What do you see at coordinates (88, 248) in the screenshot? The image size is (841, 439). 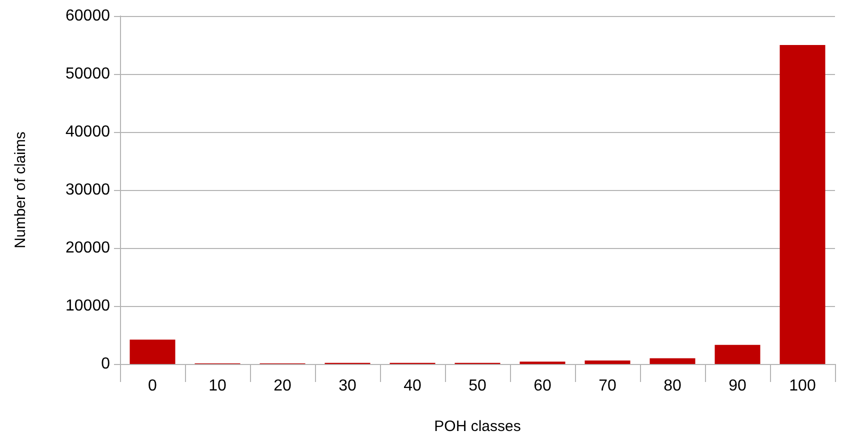 I see `y-tick-label: 20000` at bounding box center [88, 248].